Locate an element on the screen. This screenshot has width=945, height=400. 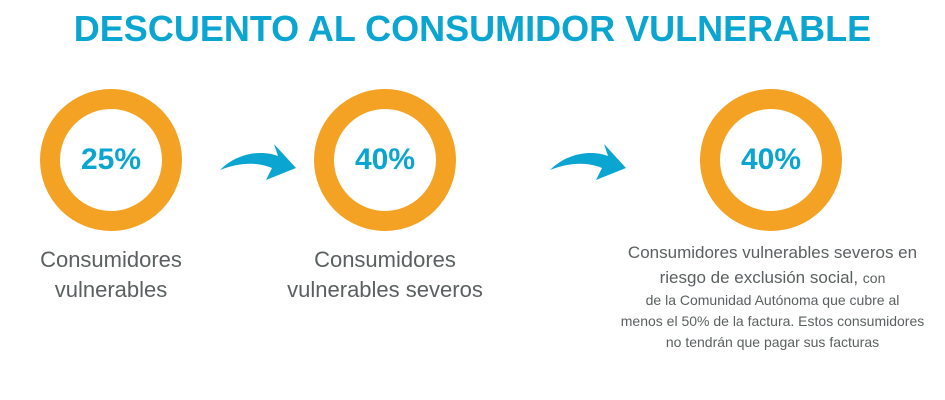
detail-line: de la Comunidad Autónoma que cubre al is located at coordinates (772, 300).